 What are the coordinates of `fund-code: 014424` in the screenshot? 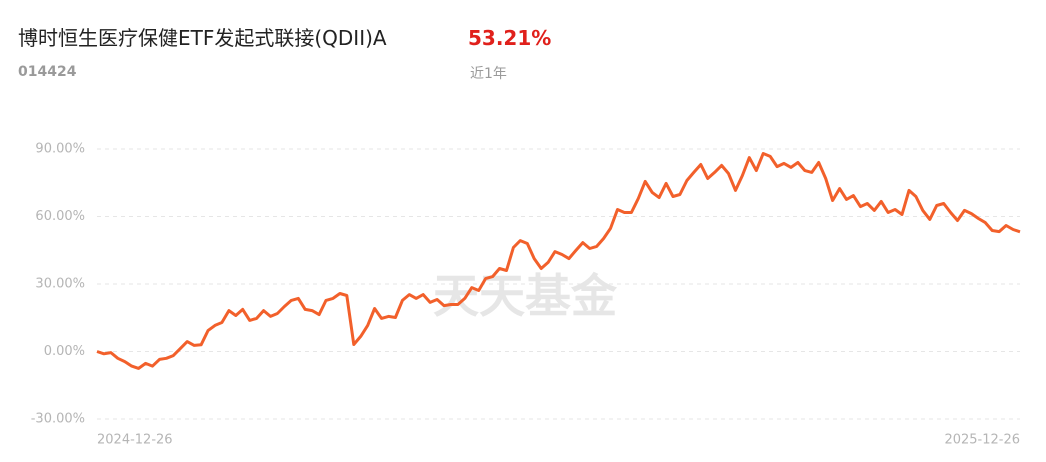 It's located at (47, 72).